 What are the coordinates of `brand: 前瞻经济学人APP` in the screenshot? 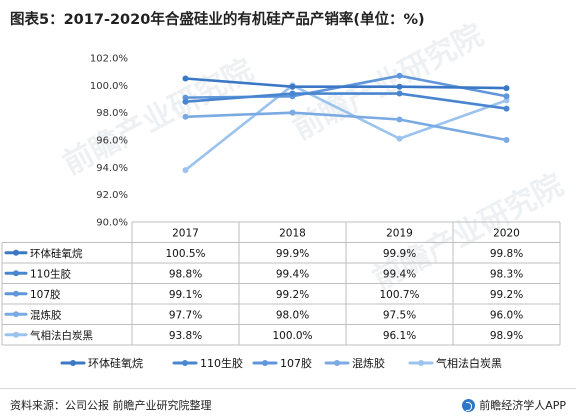 It's located at (514, 405).